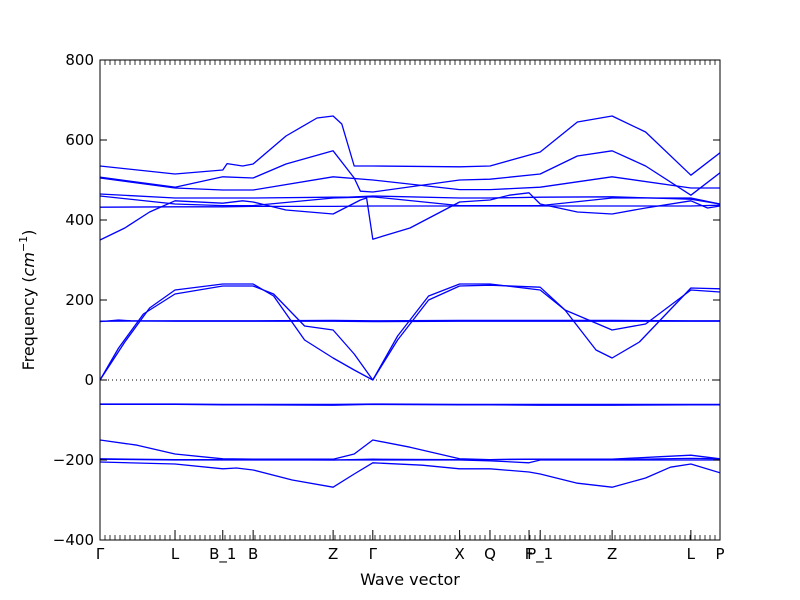 Image resolution: width=800 pixels, height=600 pixels. What do you see at coordinates (79, 60) in the screenshot?
I see `y-tick-label: 800` at bounding box center [79, 60].